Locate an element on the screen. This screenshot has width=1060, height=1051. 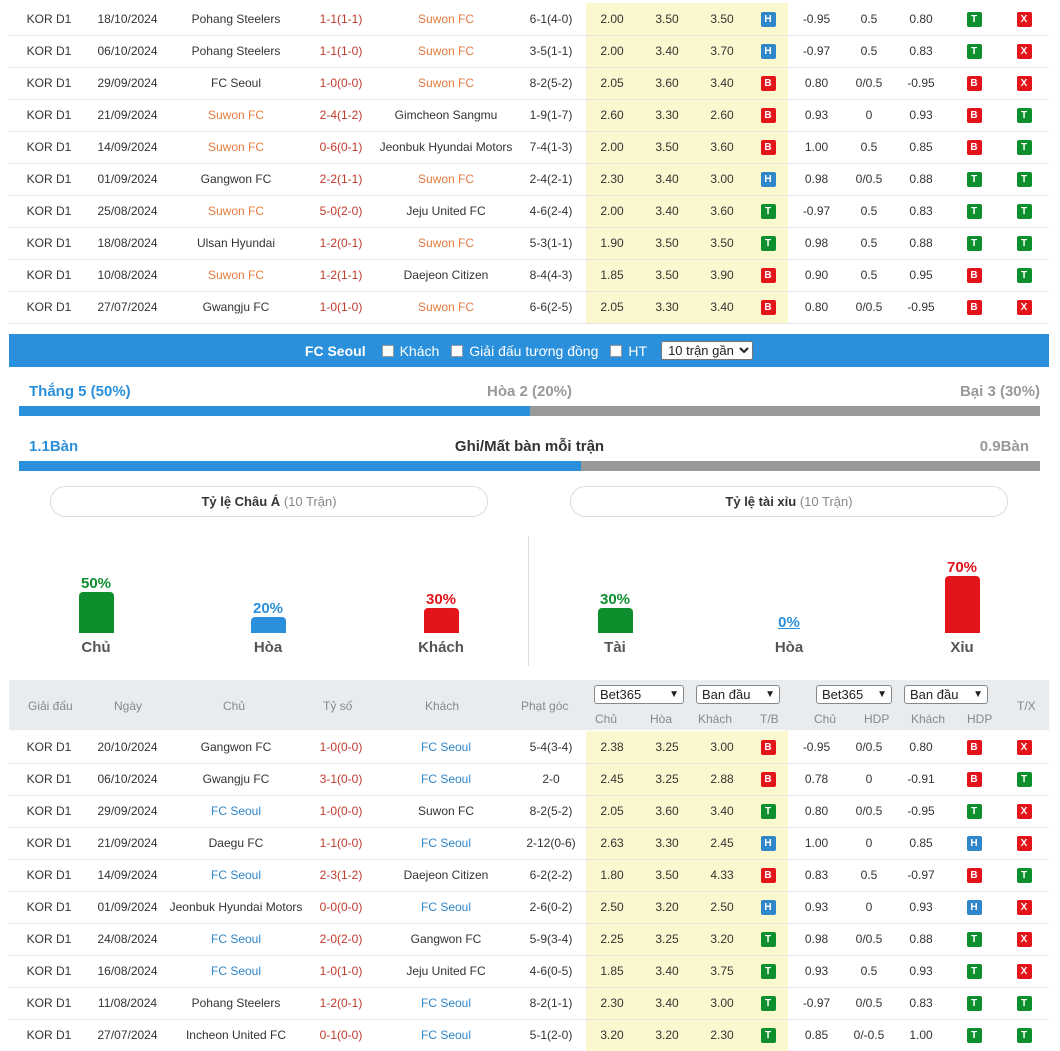
date-cell: 06/10/2024 is located at coordinates (127, 779).